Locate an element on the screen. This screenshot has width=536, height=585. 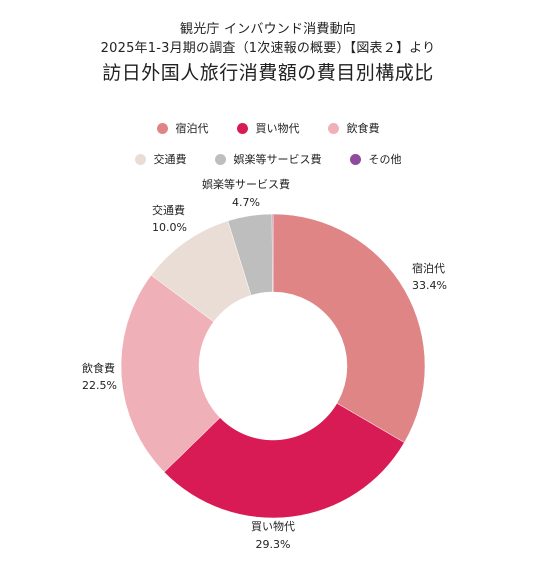
legend-item-accommodation: 宿泊代 is located at coordinates (182, 128).